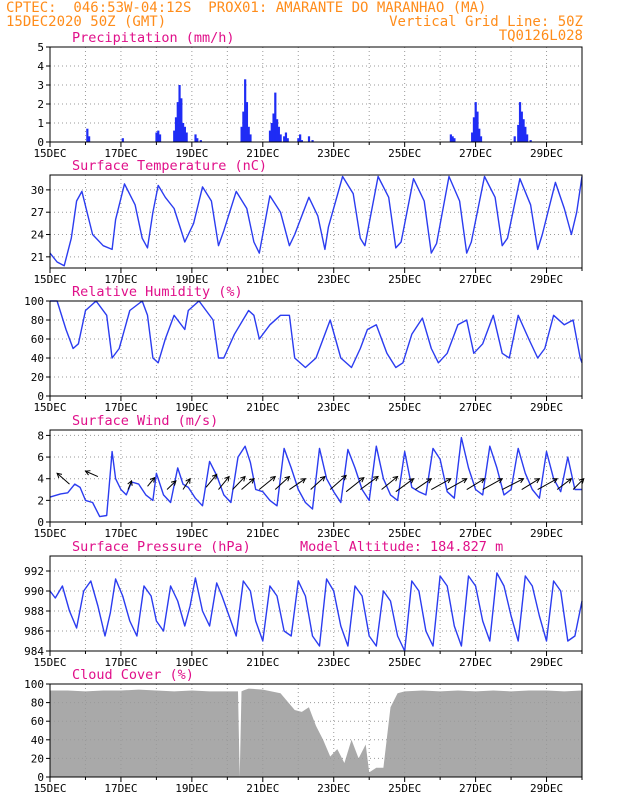 This screenshot has width=618, height=800. I want to click on y-tick-label: 1, so click(40, 123).